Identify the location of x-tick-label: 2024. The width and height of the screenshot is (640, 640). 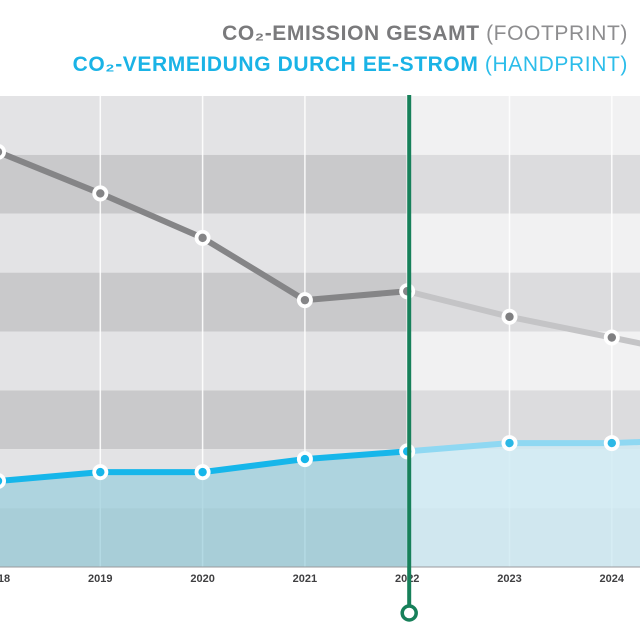
(612, 579).